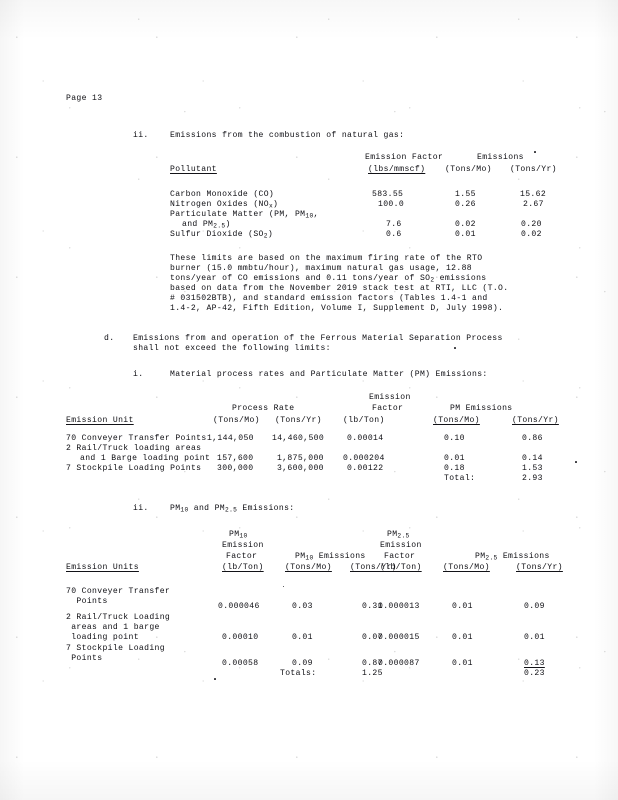  Describe the element at coordinates (397, 169) in the screenshot. I see `ng-table-col-factor-units: (lbs/mmscf)` at that location.